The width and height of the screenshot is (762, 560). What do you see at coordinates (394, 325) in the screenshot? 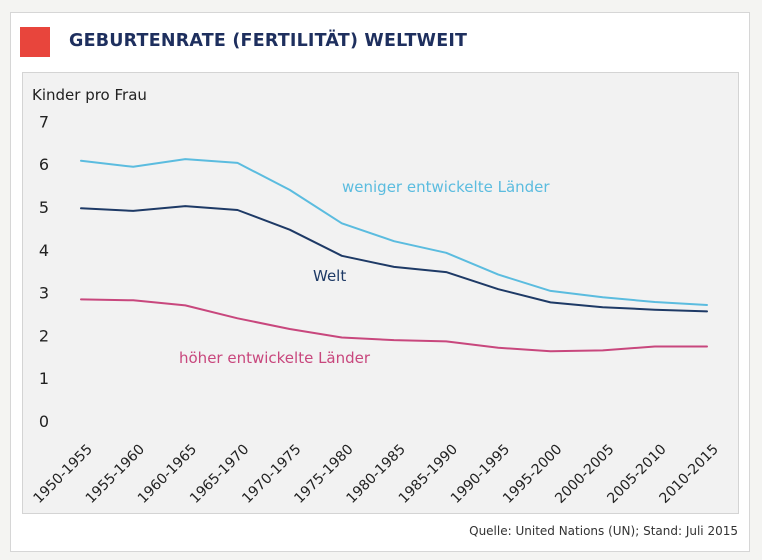
I see `series-line-h-her-entwickelte-l-nder` at bounding box center [394, 325].